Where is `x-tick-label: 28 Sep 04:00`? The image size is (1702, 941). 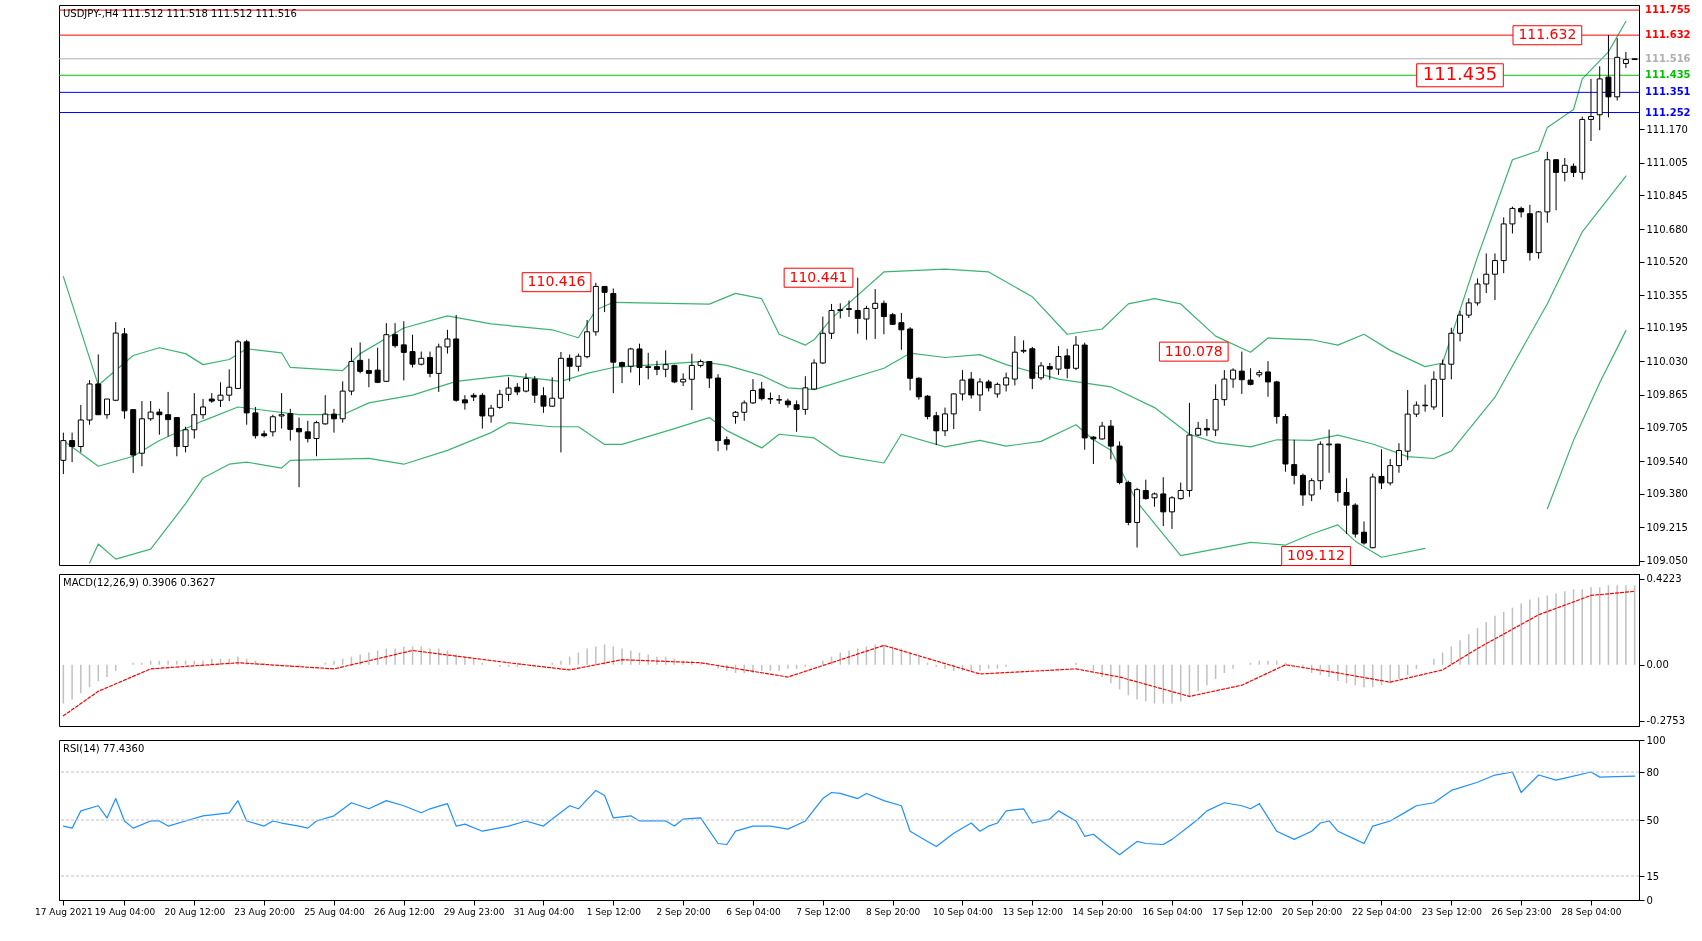
x-tick-label: 28 Sep 04:00 is located at coordinates (1591, 911).